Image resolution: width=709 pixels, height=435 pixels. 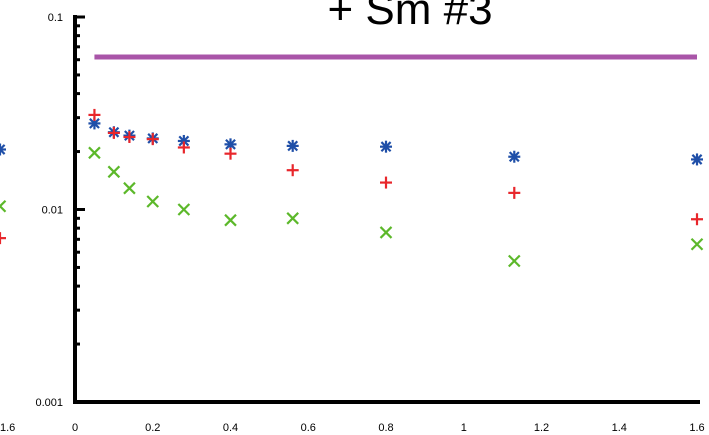 I want to click on y-tick-label: 0.1, so click(x=55, y=18).